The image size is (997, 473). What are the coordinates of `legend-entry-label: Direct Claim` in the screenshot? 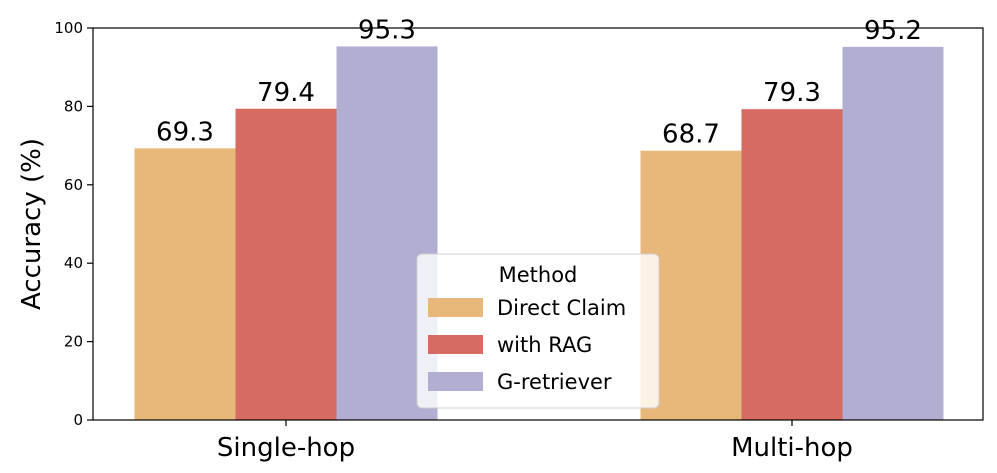 It's located at (561, 308).